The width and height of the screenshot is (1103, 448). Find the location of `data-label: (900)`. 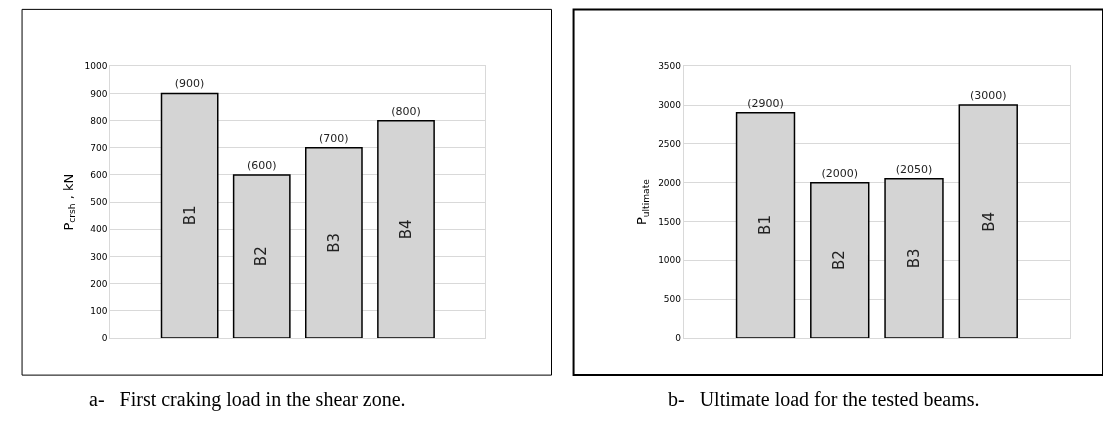

data-label: (900) is located at coordinates (189, 84).